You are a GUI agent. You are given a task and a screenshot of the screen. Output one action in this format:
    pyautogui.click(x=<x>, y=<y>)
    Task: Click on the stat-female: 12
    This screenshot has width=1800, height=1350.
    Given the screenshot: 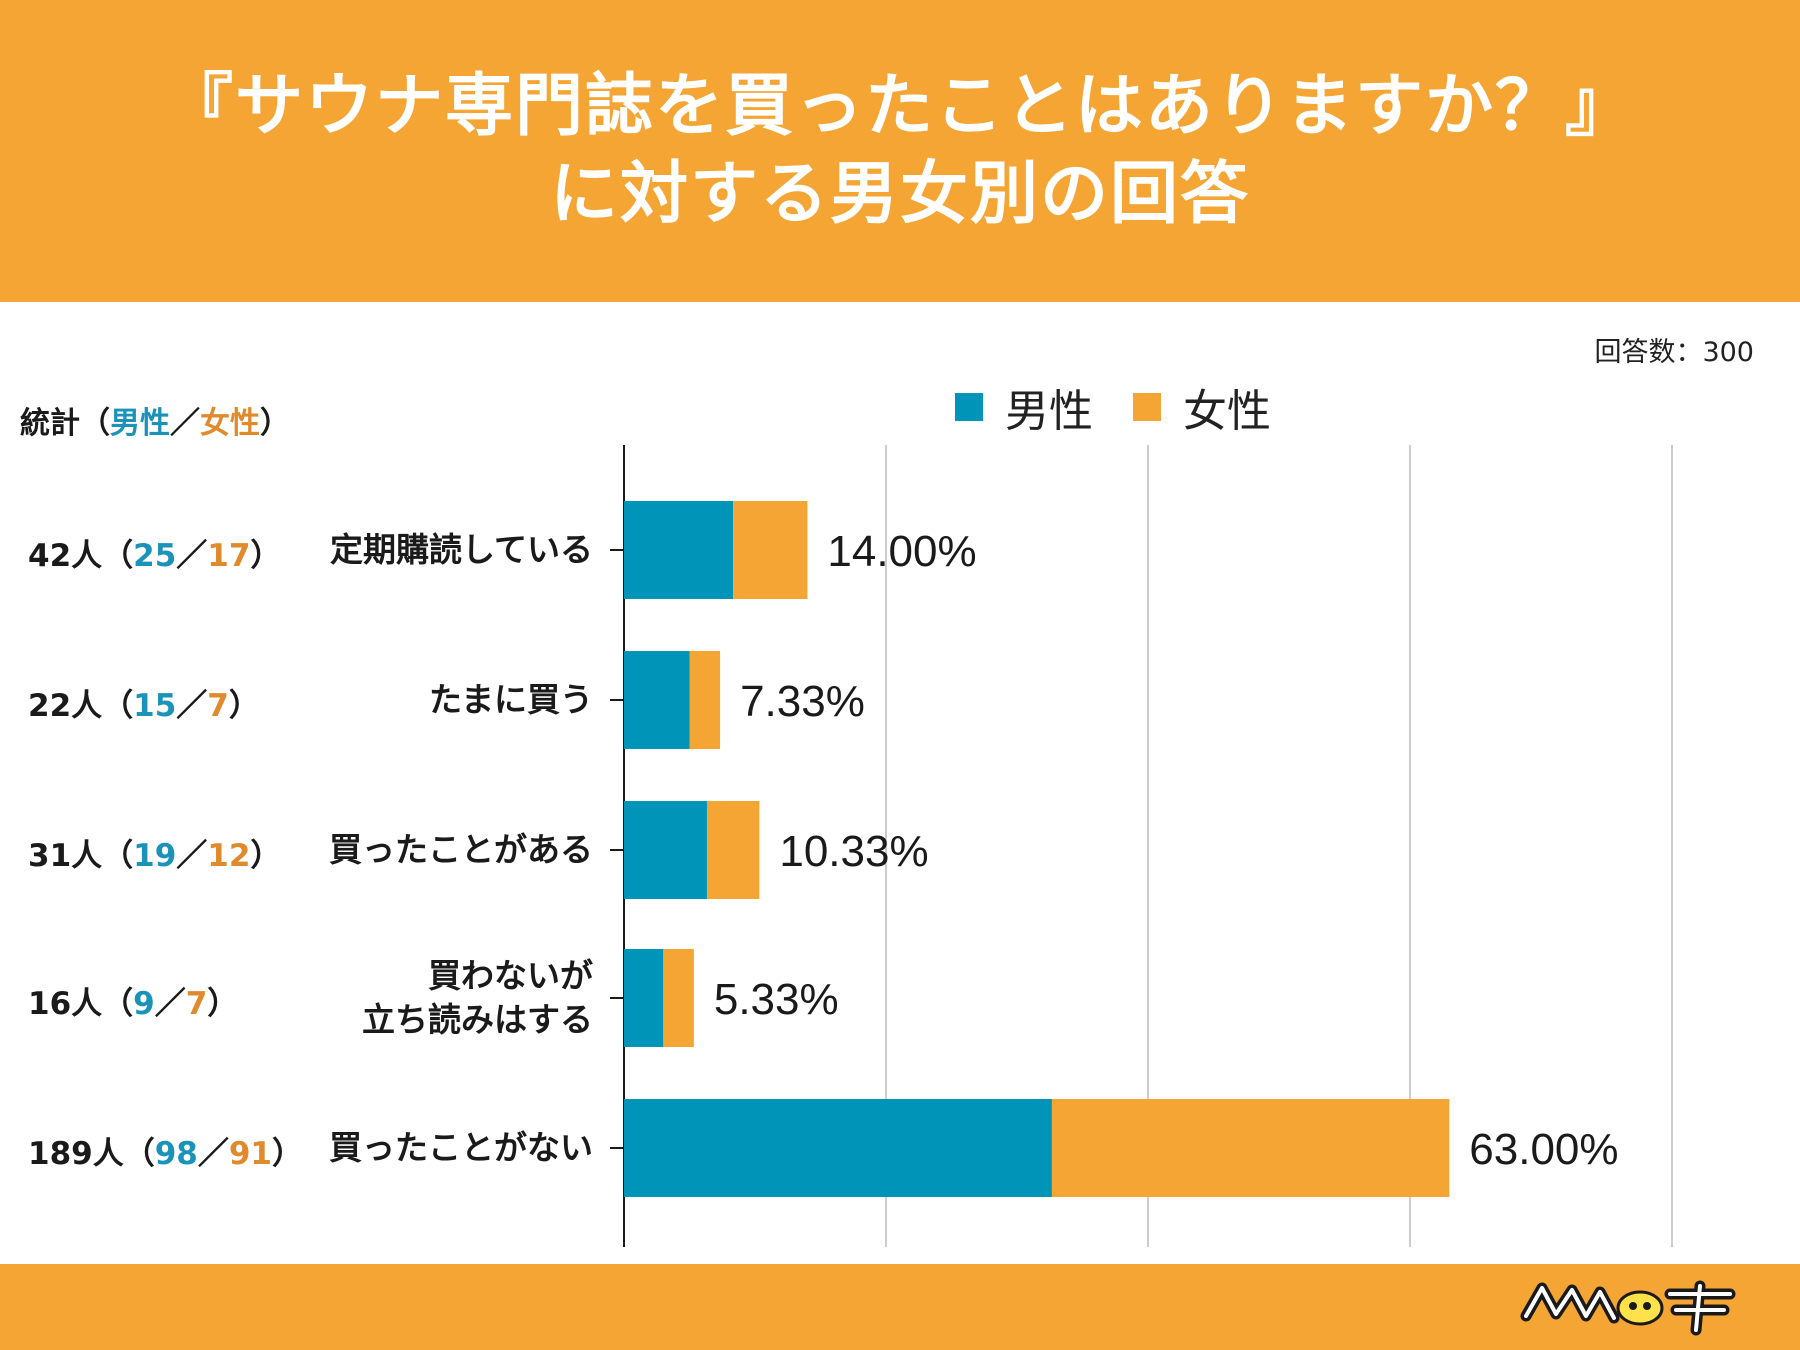 What is the action you would take?
    pyautogui.click(x=229, y=856)
    